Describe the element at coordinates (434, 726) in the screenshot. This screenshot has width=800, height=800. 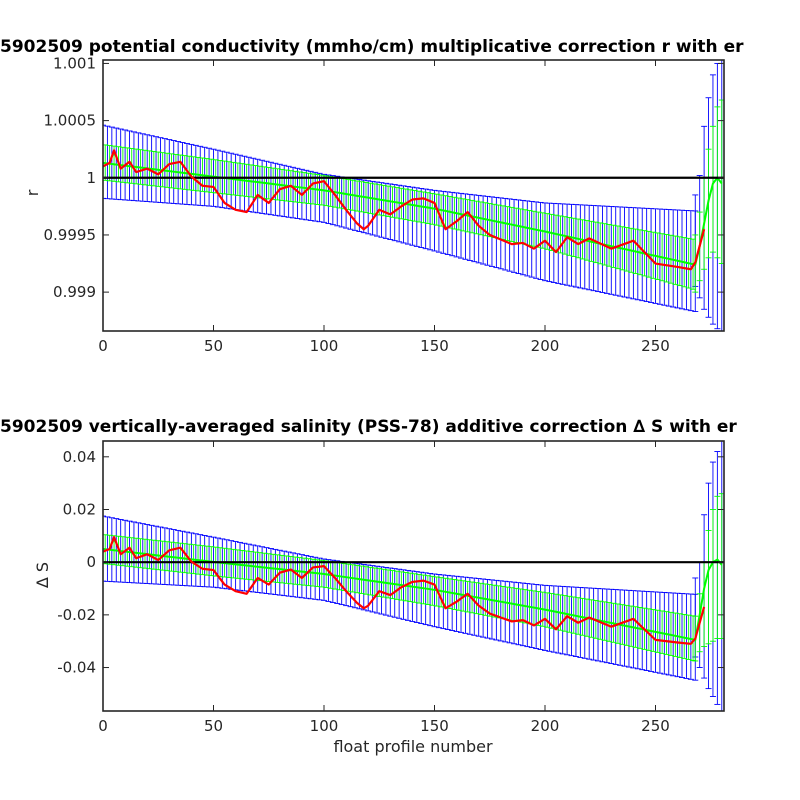
I see `bottom-xtick-label-3: 150` at that location.